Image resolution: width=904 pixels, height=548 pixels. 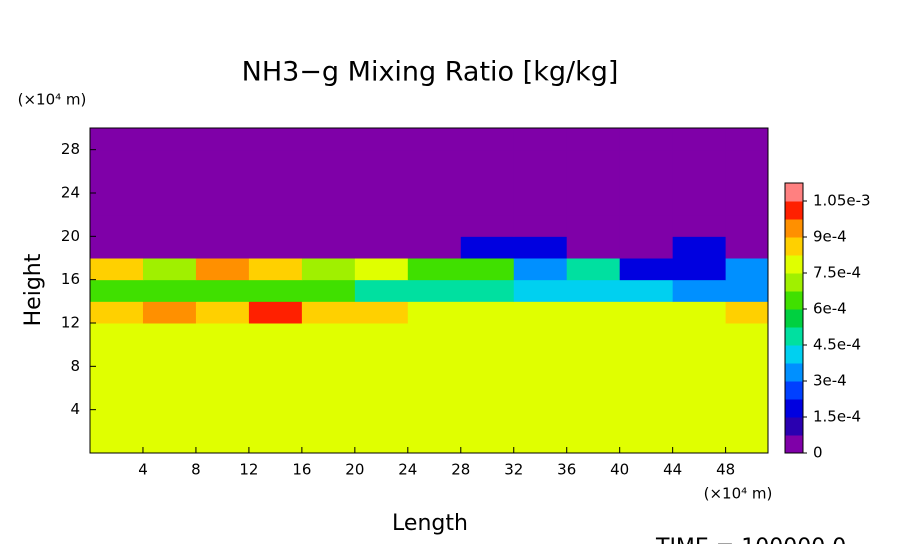 I want to click on x-tick-label: 12, so click(x=248, y=470).